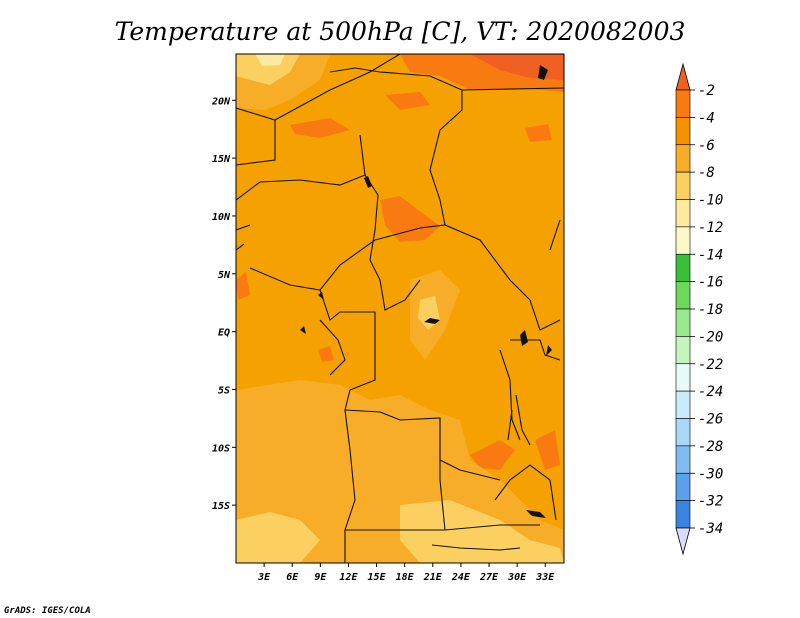 This screenshot has height=618, width=800. Describe the element at coordinates (683, 76) in the screenshot. I see `colorbar-top-arrow` at that location.